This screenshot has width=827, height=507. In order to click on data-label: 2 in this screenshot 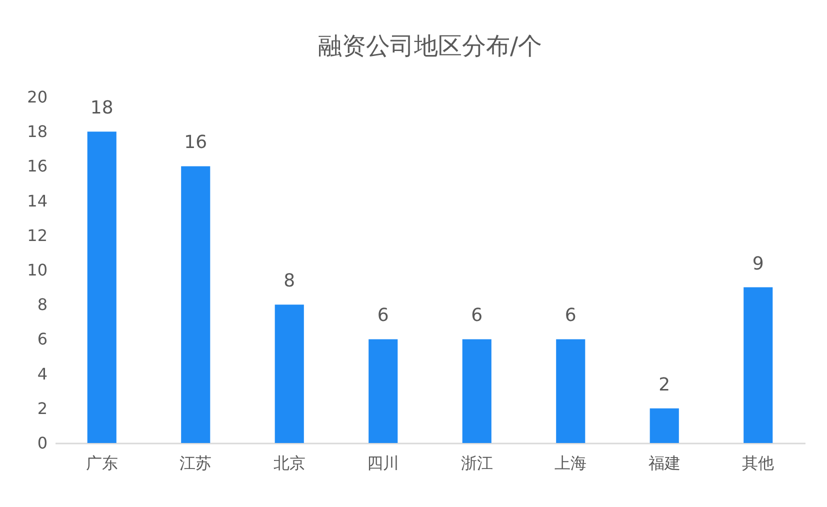, I will do `click(664, 385)`.